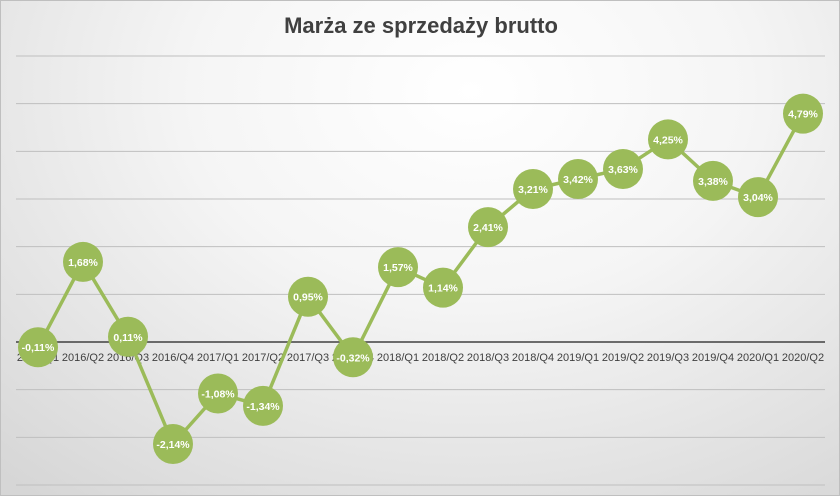 This screenshot has height=497, width=840. I want to click on data-label: 3,21%, so click(533, 190).